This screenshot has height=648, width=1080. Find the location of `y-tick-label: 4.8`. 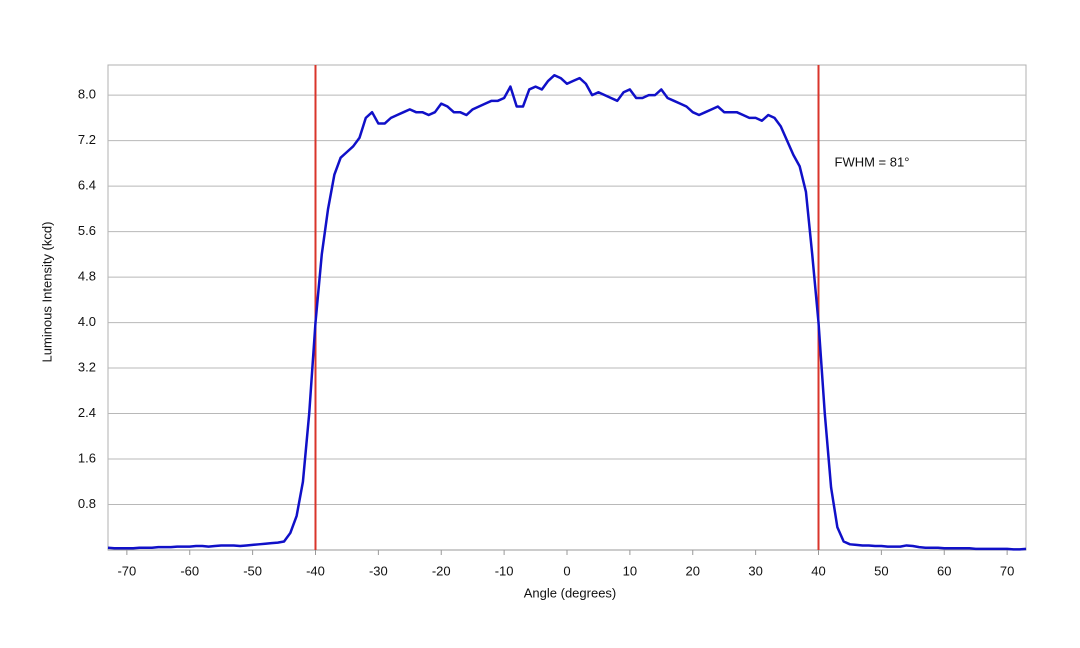

y-tick-label: 4.8 is located at coordinates (87, 276).